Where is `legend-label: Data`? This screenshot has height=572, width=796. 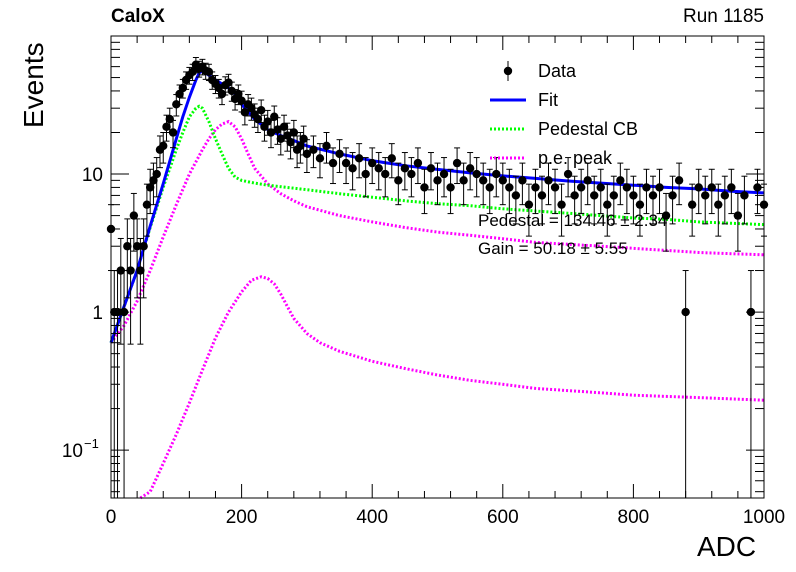
legend-label: Data is located at coordinates (557, 71).